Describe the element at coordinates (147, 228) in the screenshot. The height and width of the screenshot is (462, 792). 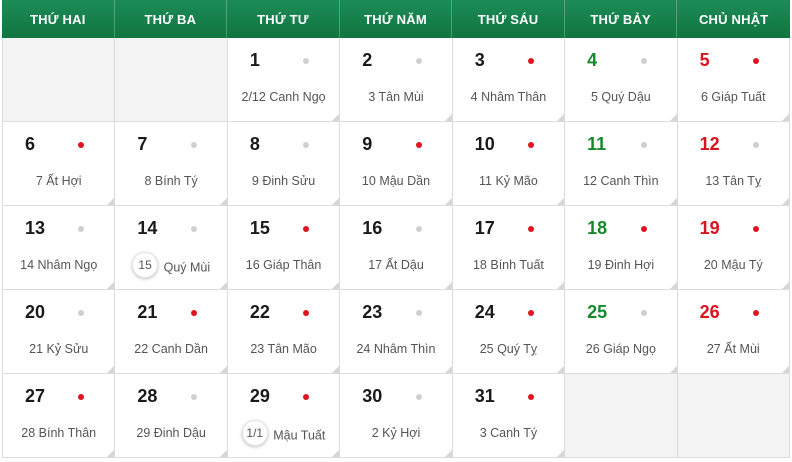
I see `solar-day-number: 14` at that location.